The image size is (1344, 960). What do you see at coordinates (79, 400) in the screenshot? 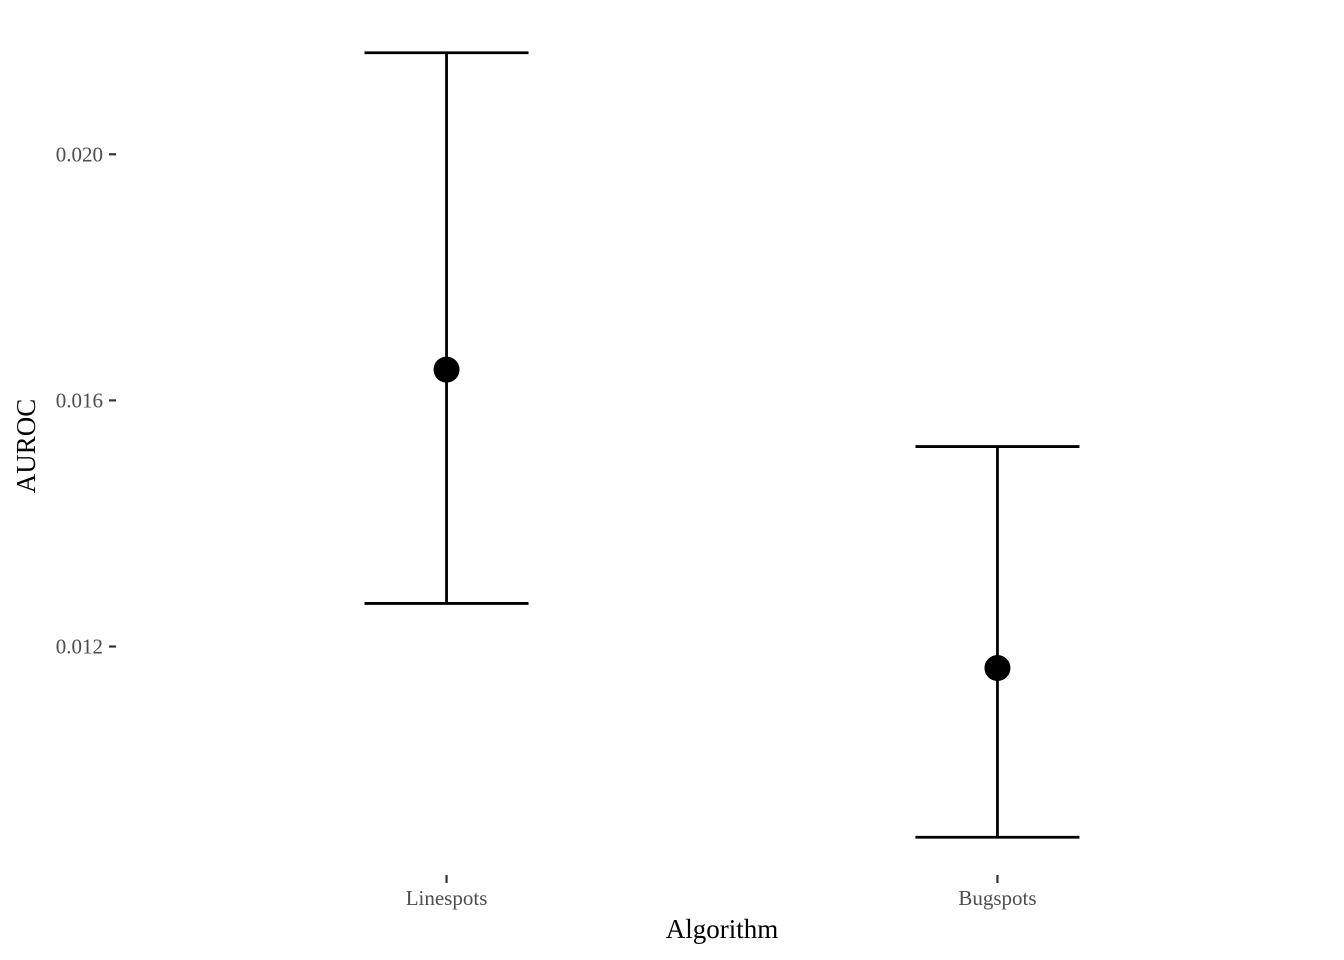
I see `y-tick-label: 0.016` at bounding box center [79, 400].